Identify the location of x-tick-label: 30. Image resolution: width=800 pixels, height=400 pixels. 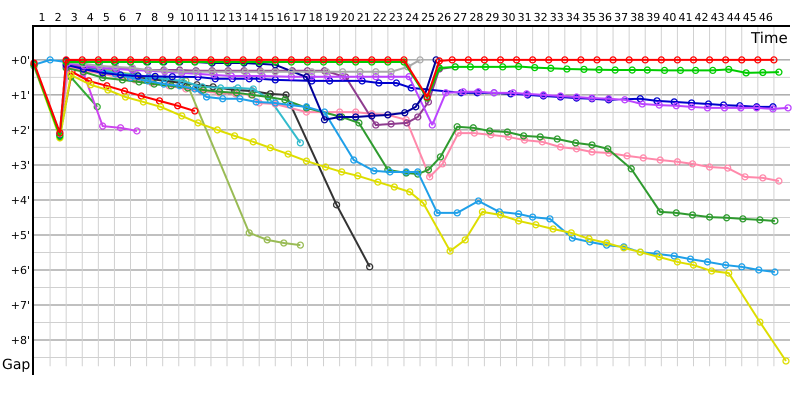
(509, 17).